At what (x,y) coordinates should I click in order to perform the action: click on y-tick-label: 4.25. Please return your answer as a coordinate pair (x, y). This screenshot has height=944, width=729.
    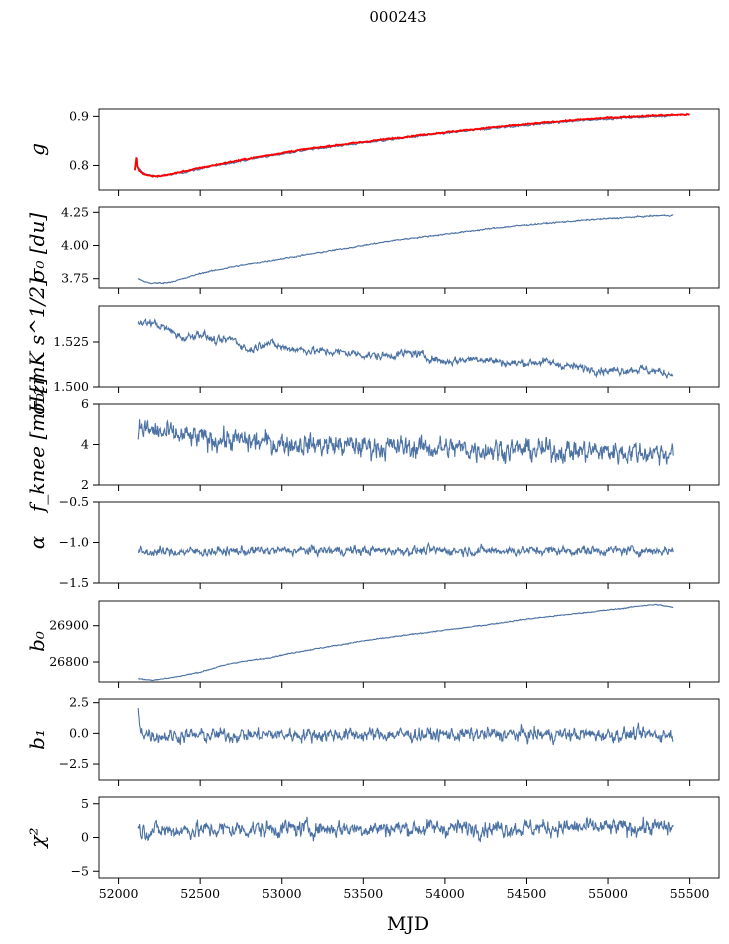
    Looking at the image, I should click on (75, 211).